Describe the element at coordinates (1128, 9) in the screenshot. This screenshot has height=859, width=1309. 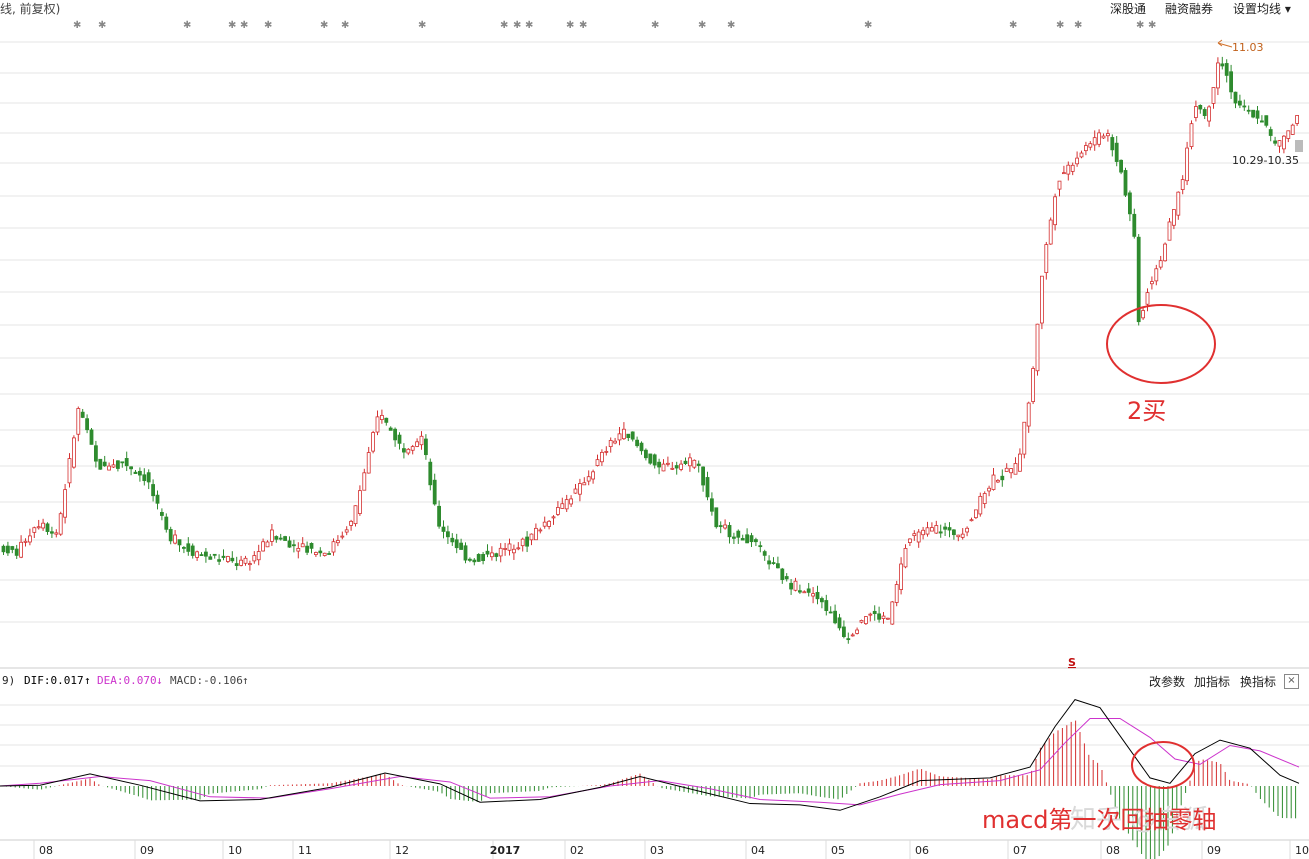
I see `shenzhen-connect-button: 深股通` at that location.